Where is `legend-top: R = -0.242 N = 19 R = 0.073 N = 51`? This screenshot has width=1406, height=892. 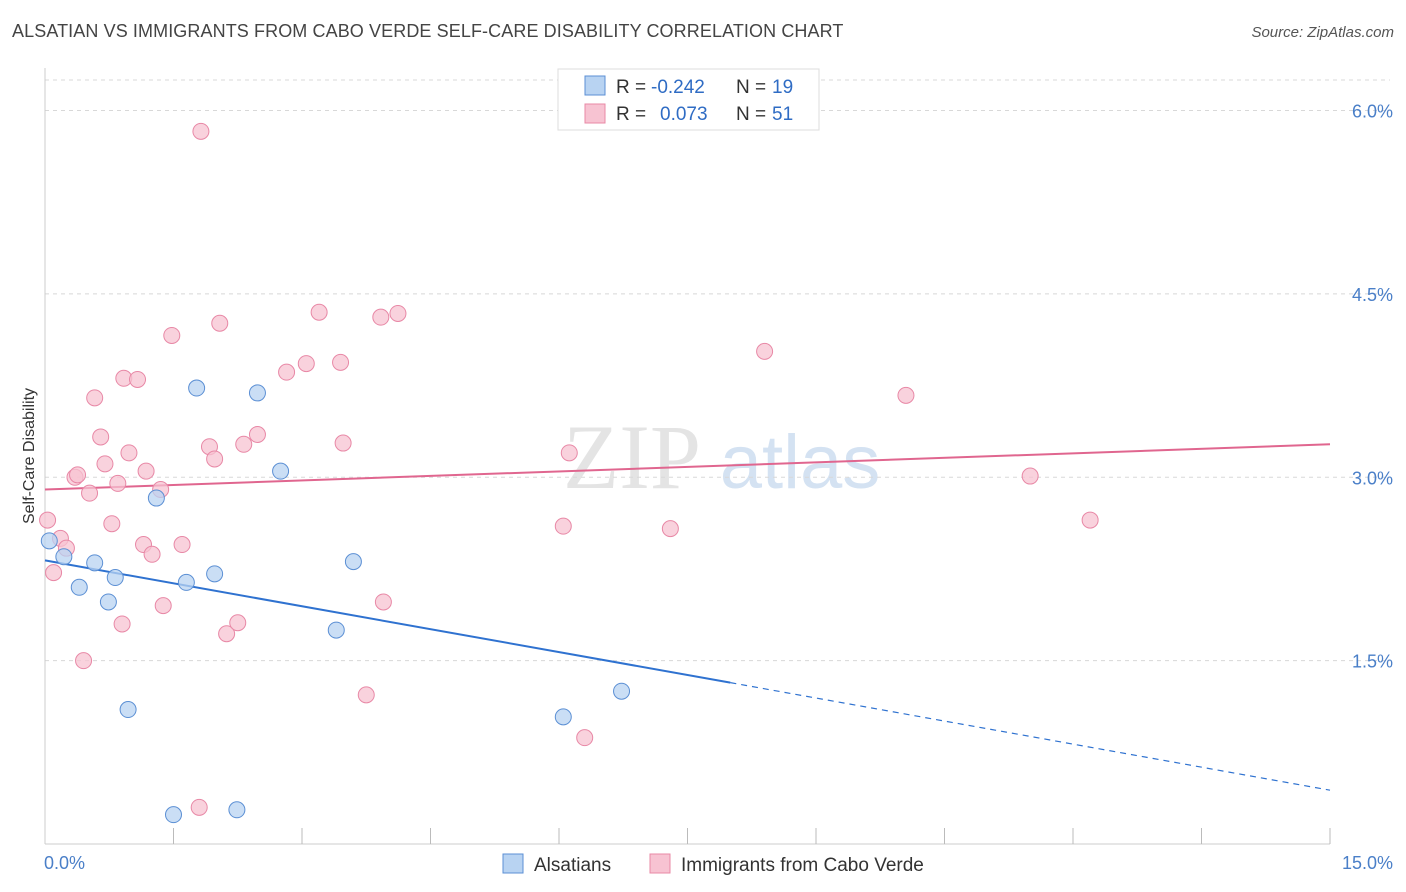
legend-top: R = -0.242 N = 19 R = 0.073 N = 51 is located at coordinates (688, 99).